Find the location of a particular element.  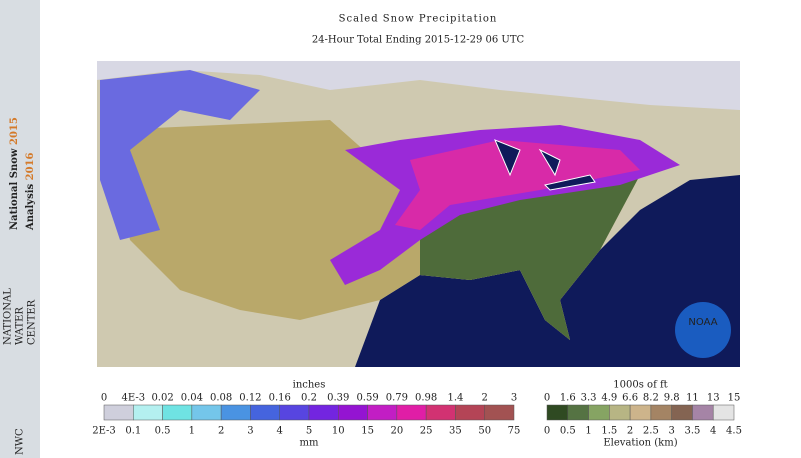

sidebar-text: National Snow is located at coordinates (14, 189).